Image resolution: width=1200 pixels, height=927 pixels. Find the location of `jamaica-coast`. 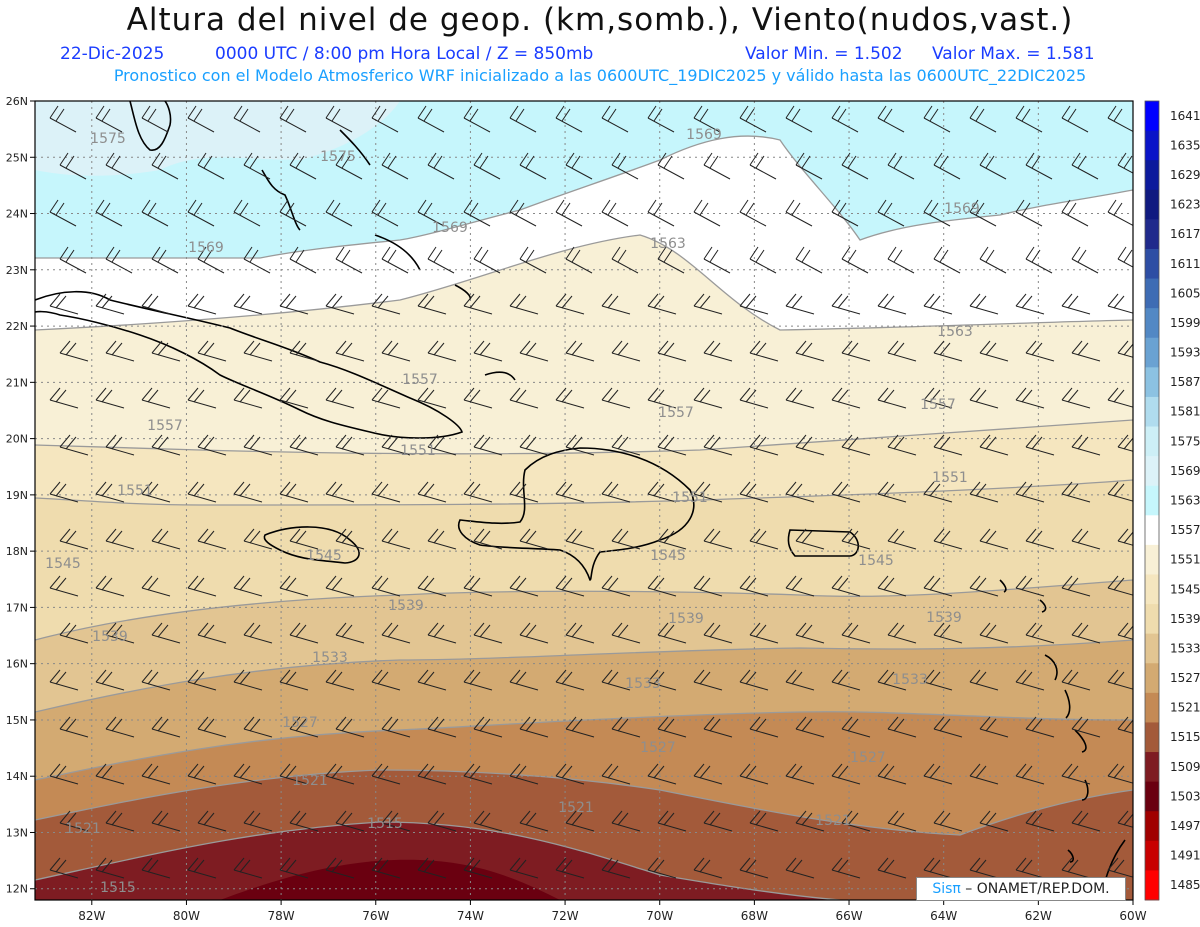

jamaica-coast is located at coordinates (311, 545).